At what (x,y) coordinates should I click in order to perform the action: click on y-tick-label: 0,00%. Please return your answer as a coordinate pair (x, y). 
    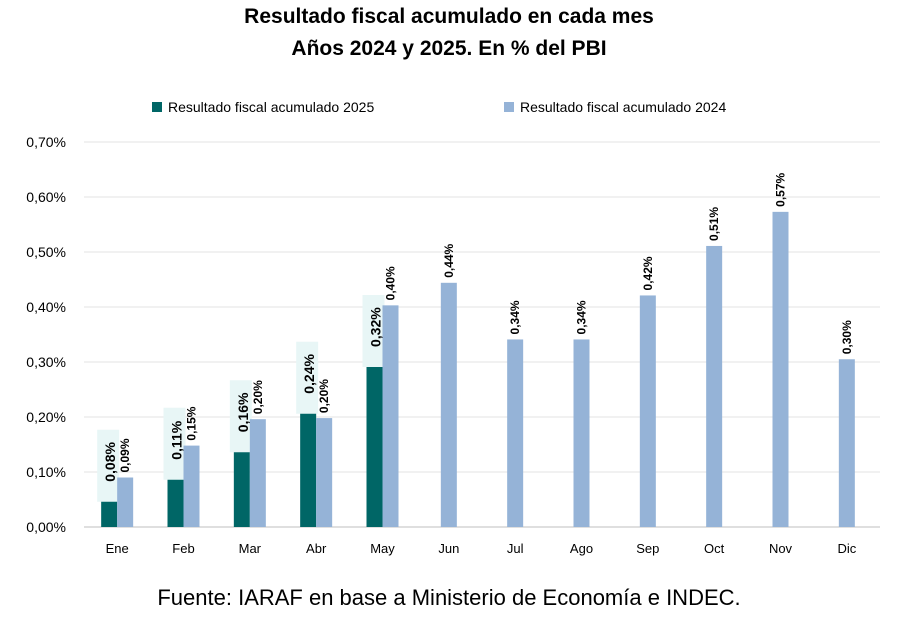
    Looking at the image, I should click on (46, 527).